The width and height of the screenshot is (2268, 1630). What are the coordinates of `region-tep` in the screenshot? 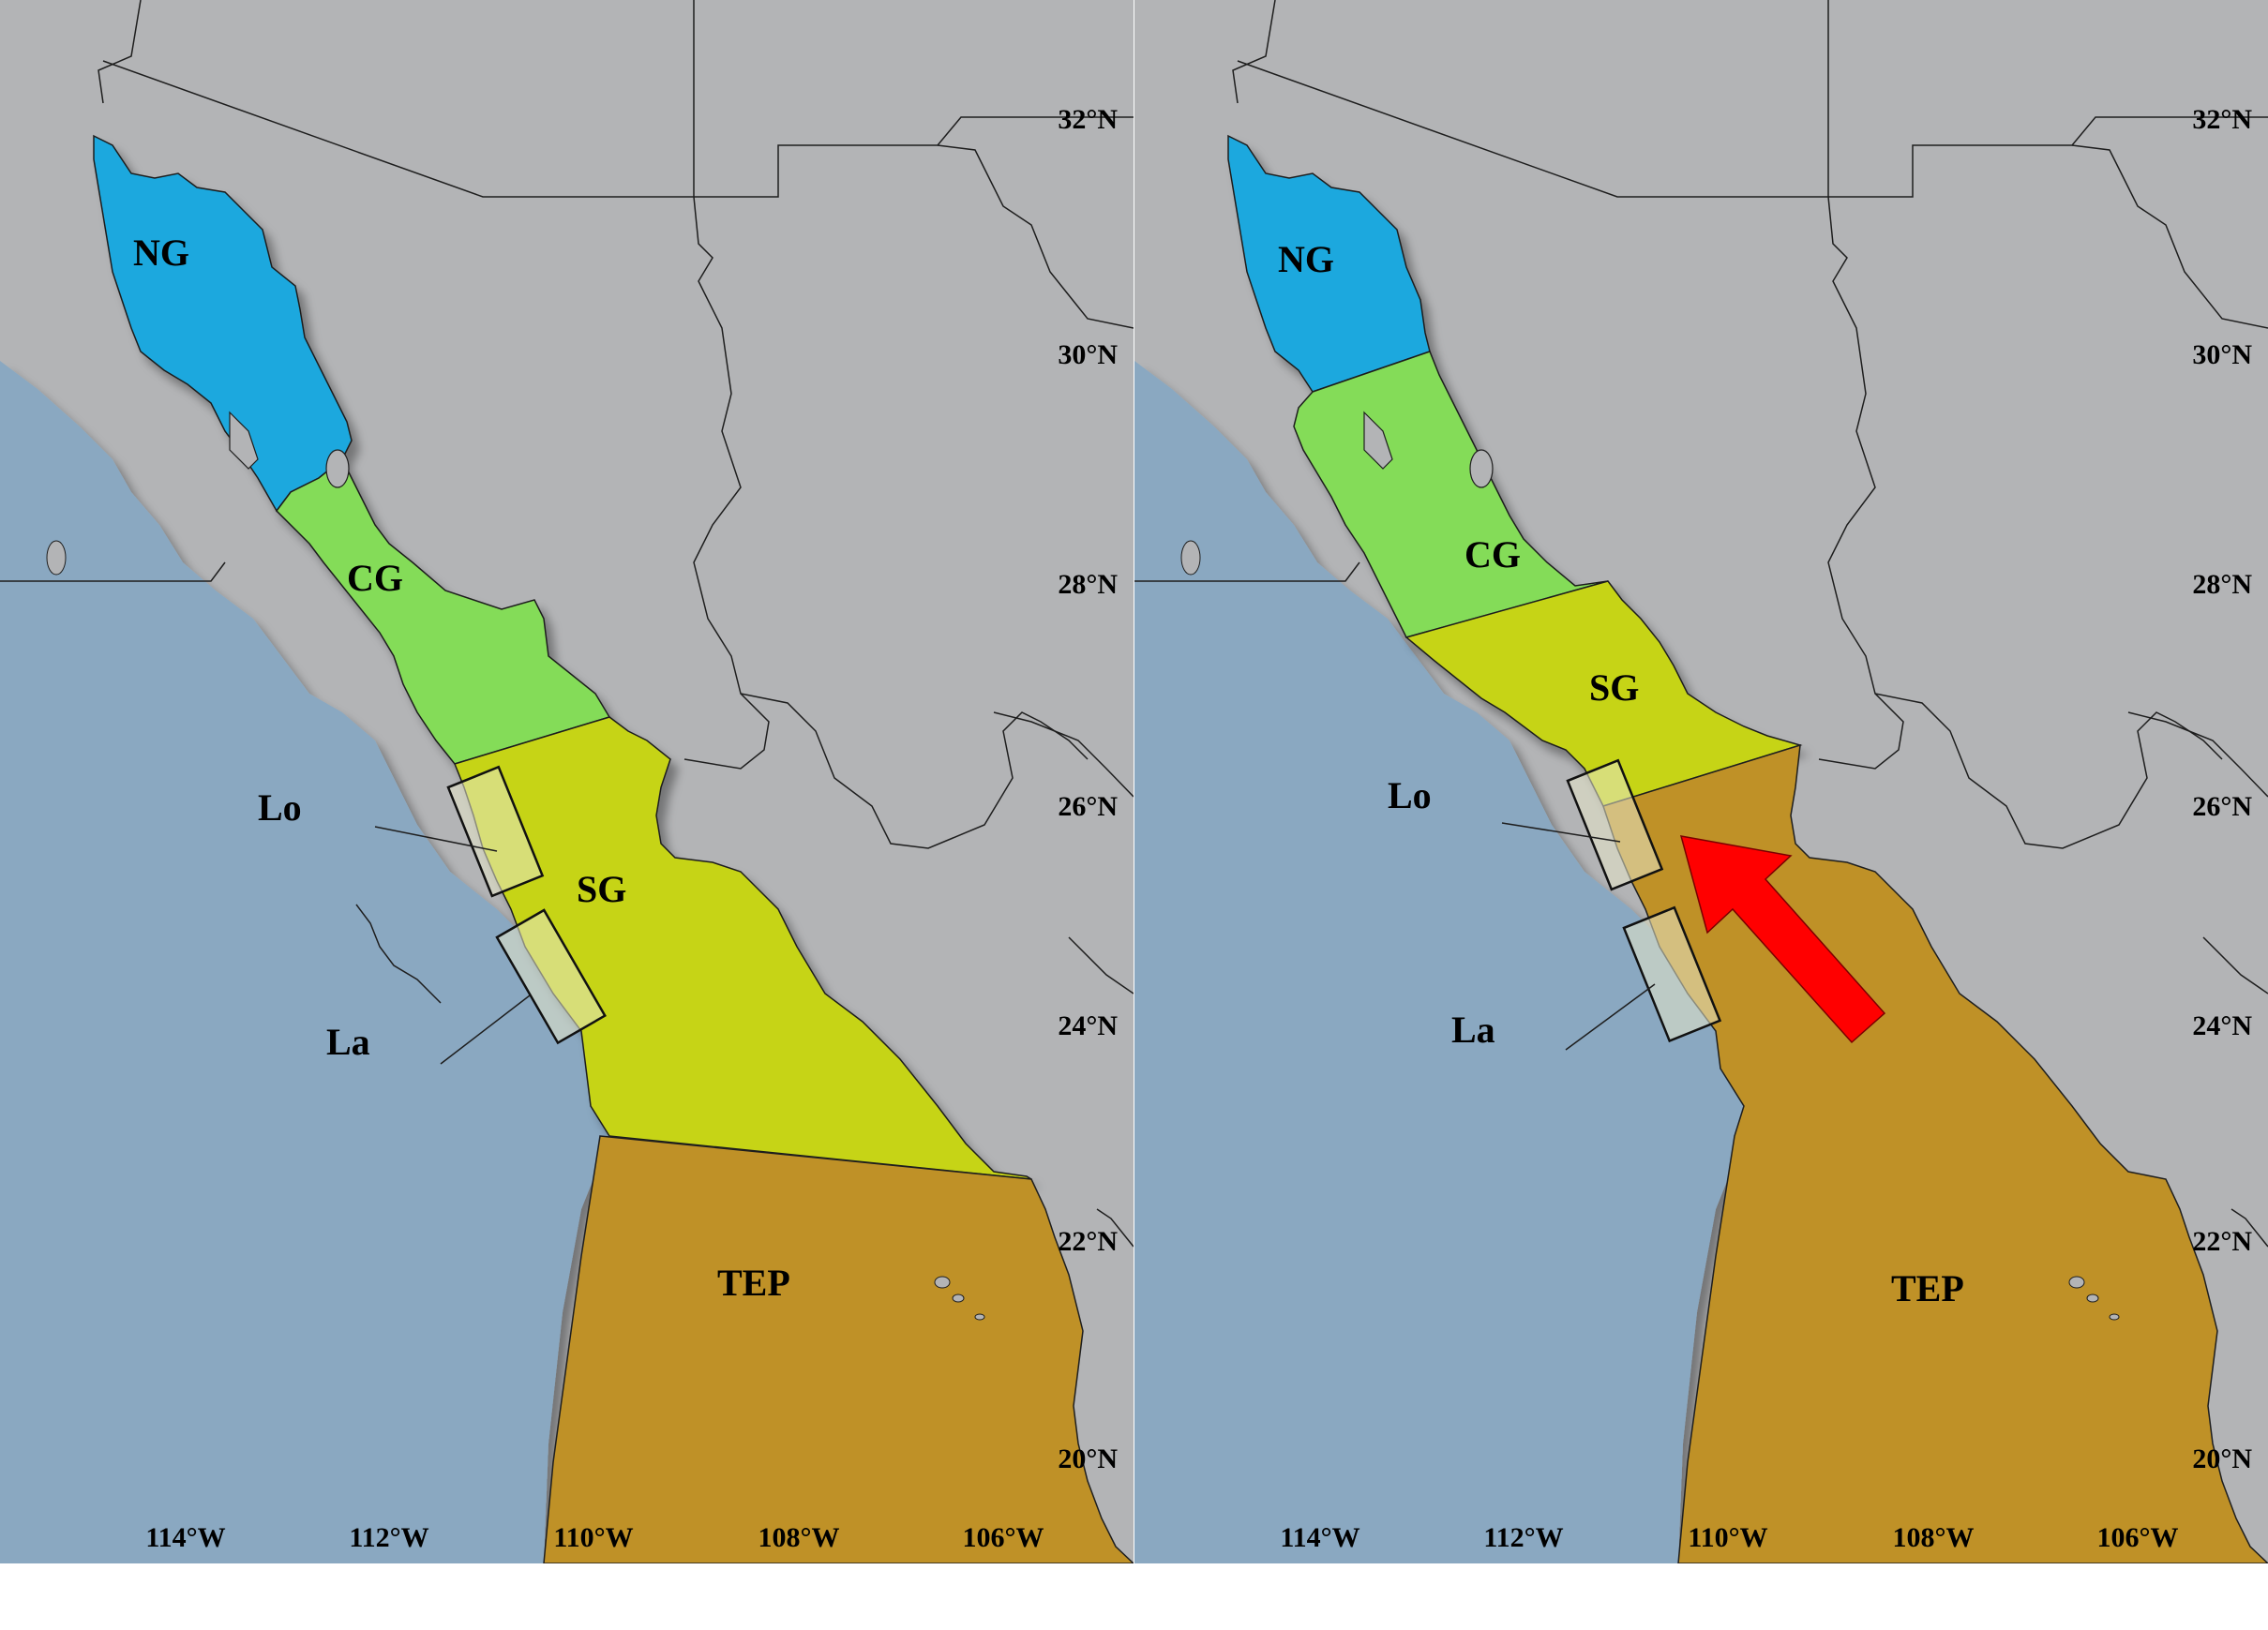 It's located at (838, 1349).